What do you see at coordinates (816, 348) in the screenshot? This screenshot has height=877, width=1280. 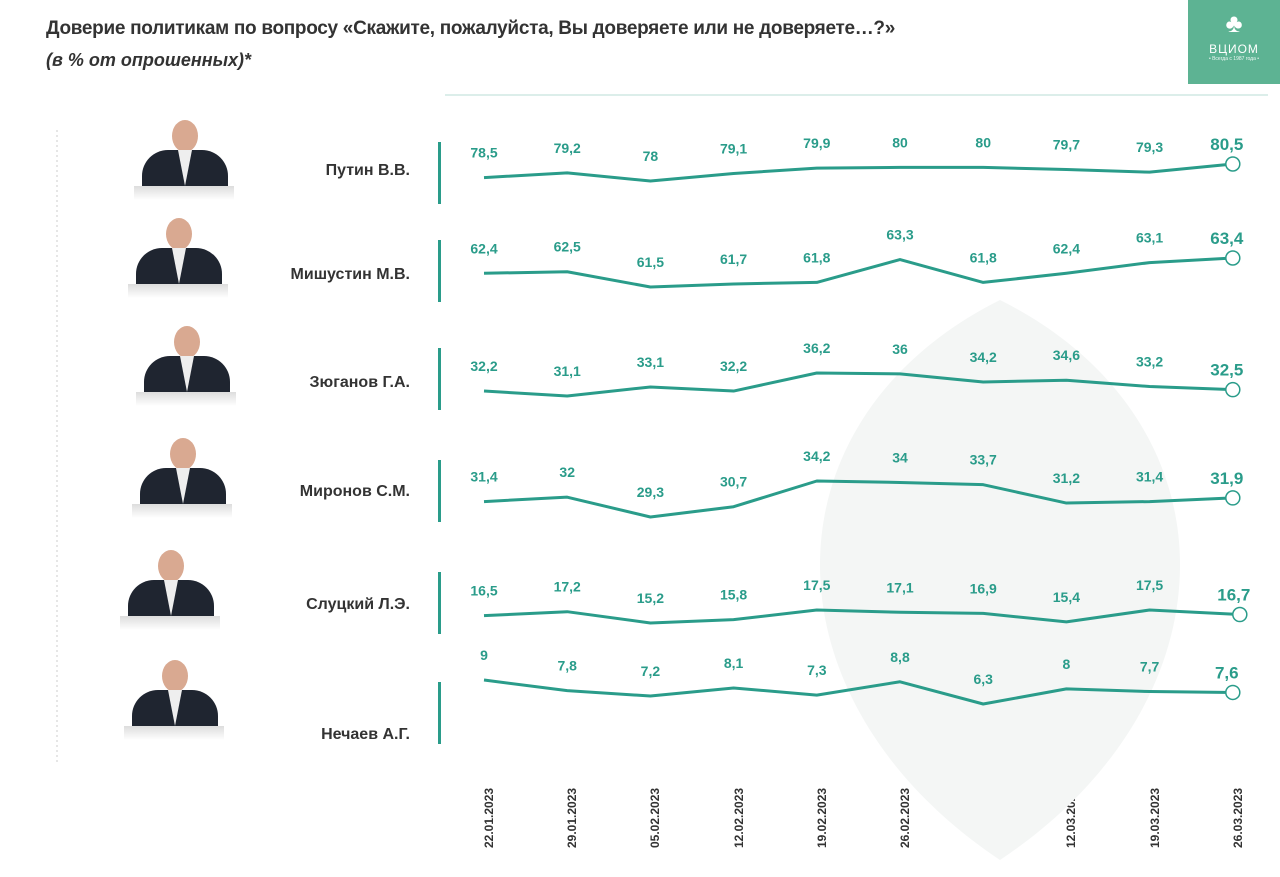 I see `data-label: 36,2` at bounding box center [816, 348].